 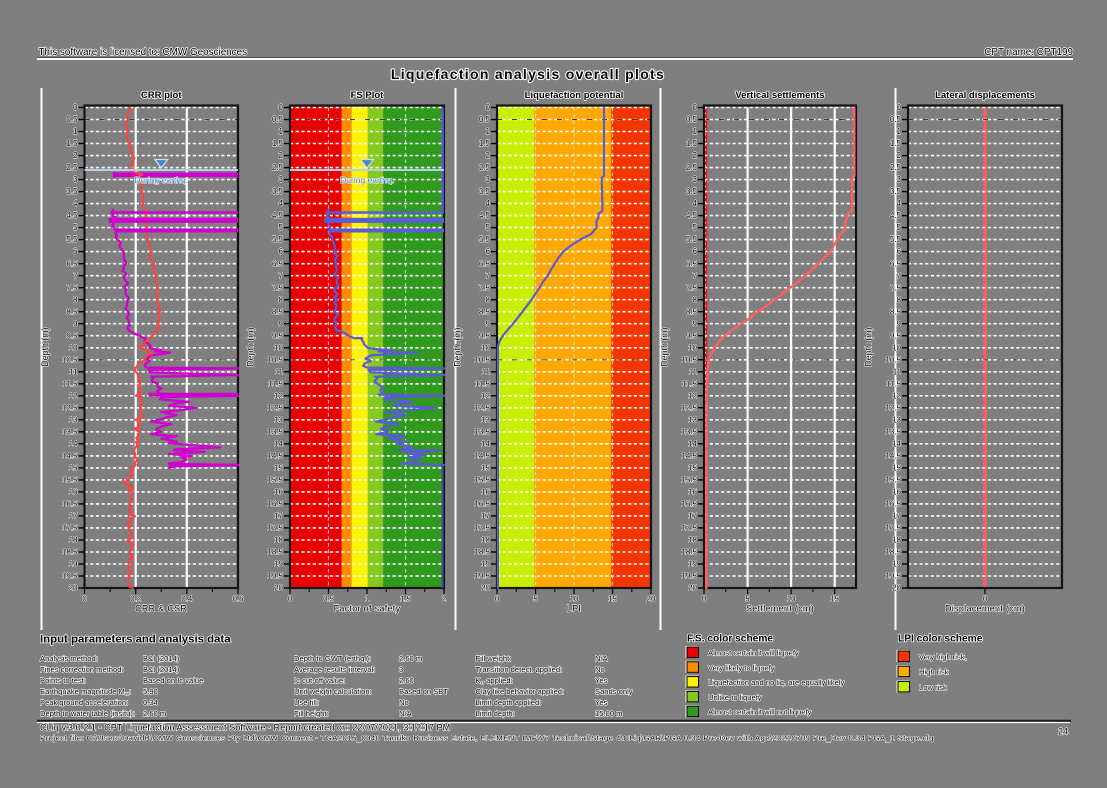 What do you see at coordinates (334, 669) in the screenshot?
I see `svg-text: Average results interval:` at bounding box center [334, 669].